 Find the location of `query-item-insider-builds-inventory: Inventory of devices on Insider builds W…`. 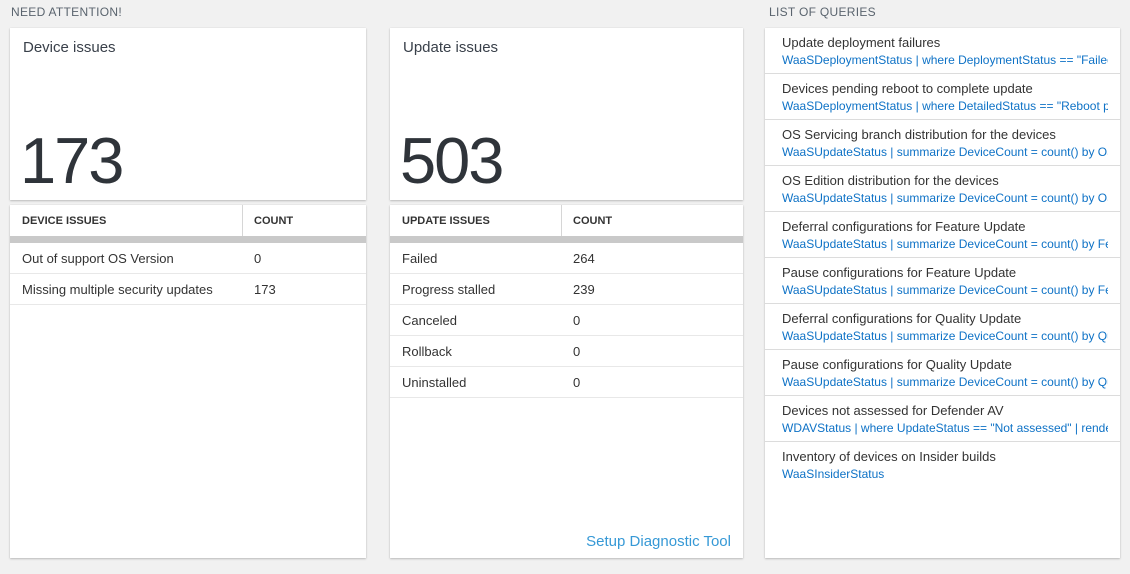

query-item-insider-builds-inventory: Inventory of devices on Insider builds W… is located at coordinates (942, 464).